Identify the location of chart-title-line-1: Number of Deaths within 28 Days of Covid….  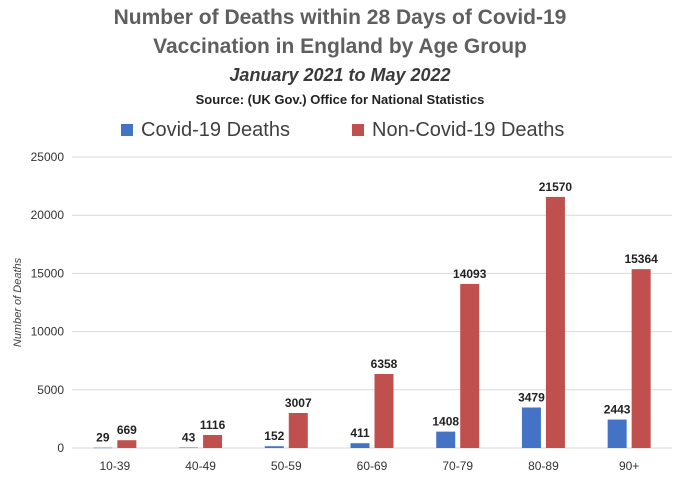
(340, 17).